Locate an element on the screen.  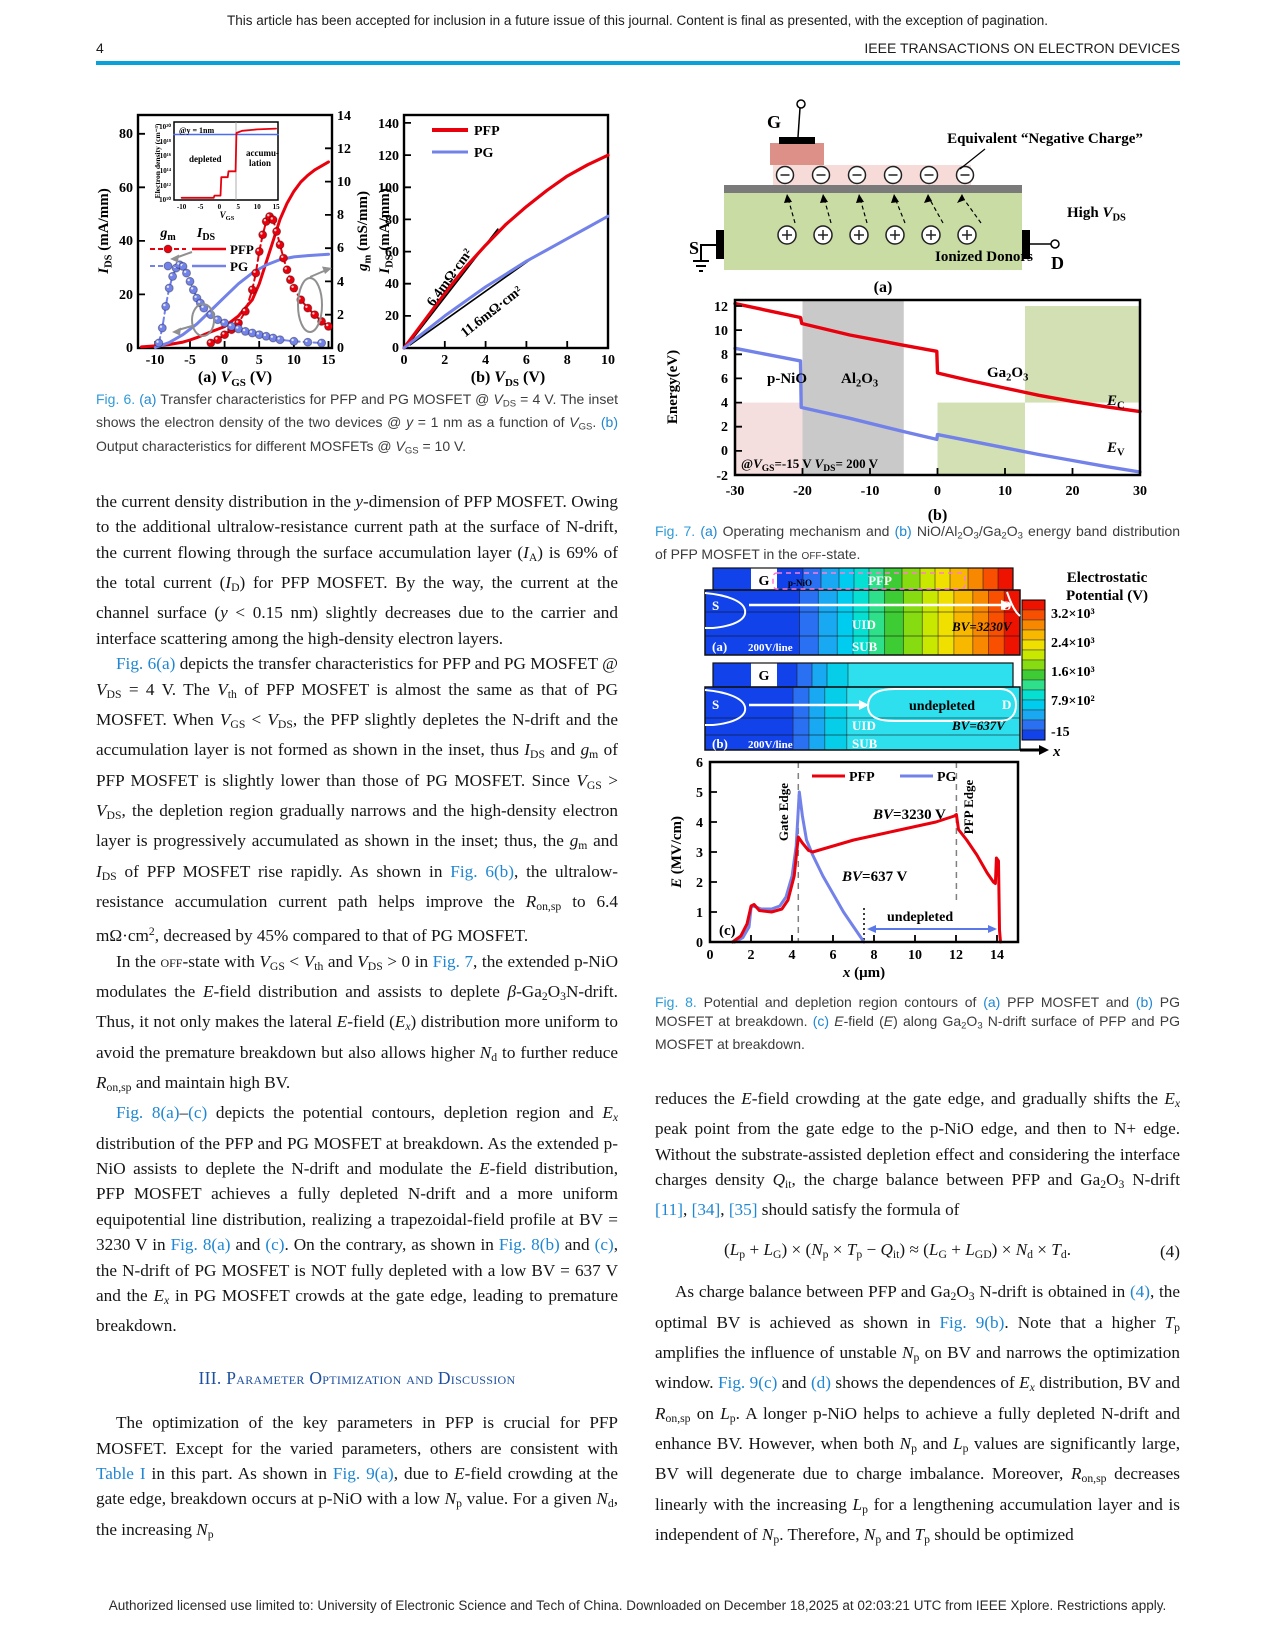
arrow-head is located at coordinates (864, 705).